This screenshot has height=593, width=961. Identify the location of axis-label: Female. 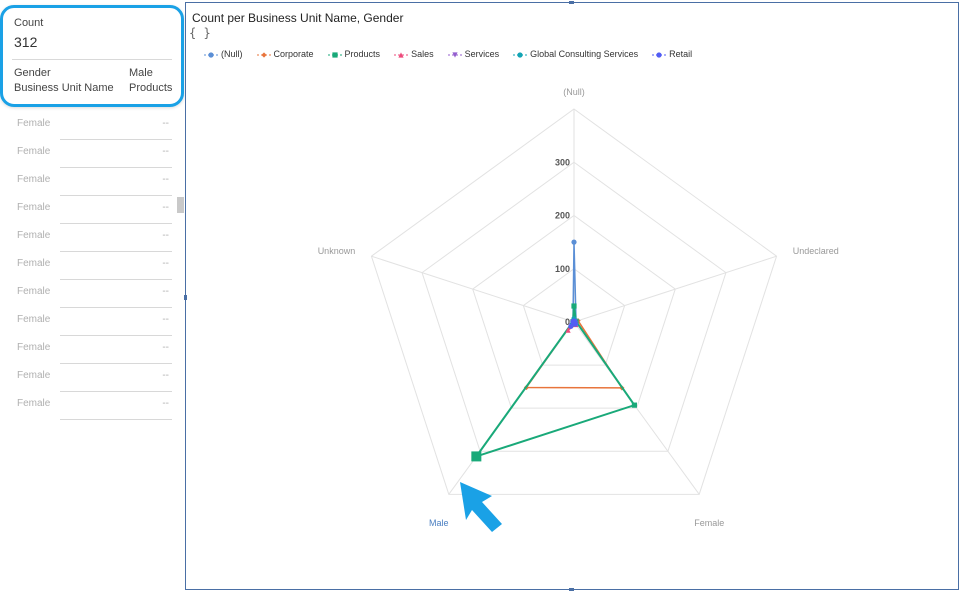
(709, 523).